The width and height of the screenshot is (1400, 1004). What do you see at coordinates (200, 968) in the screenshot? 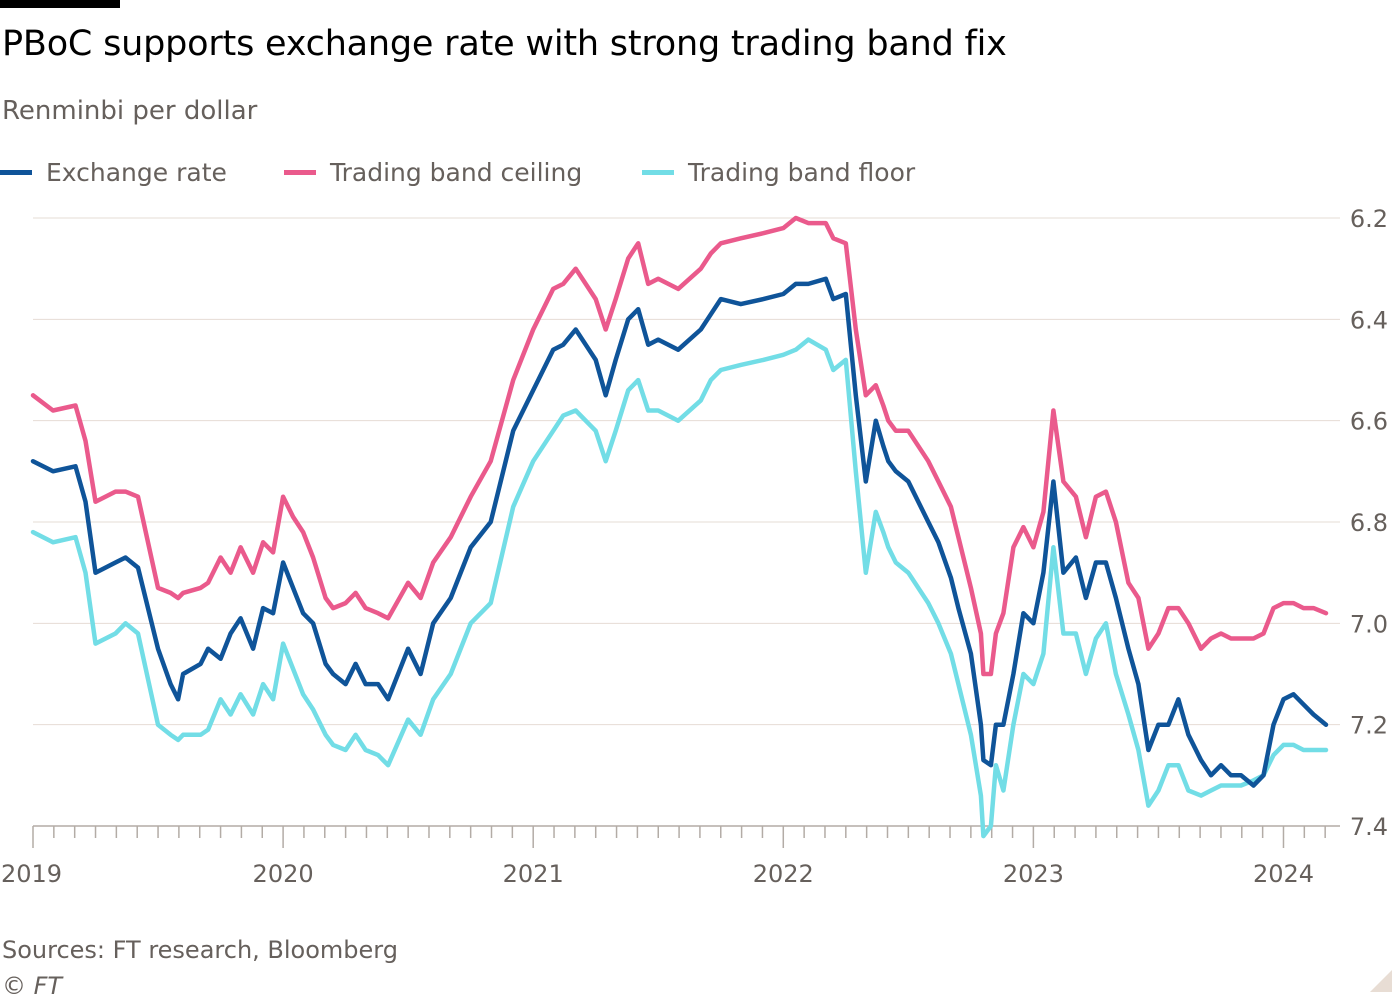
I see `footer: Sources: FT research, Bloomberg © FT` at bounding box center [200, 968].